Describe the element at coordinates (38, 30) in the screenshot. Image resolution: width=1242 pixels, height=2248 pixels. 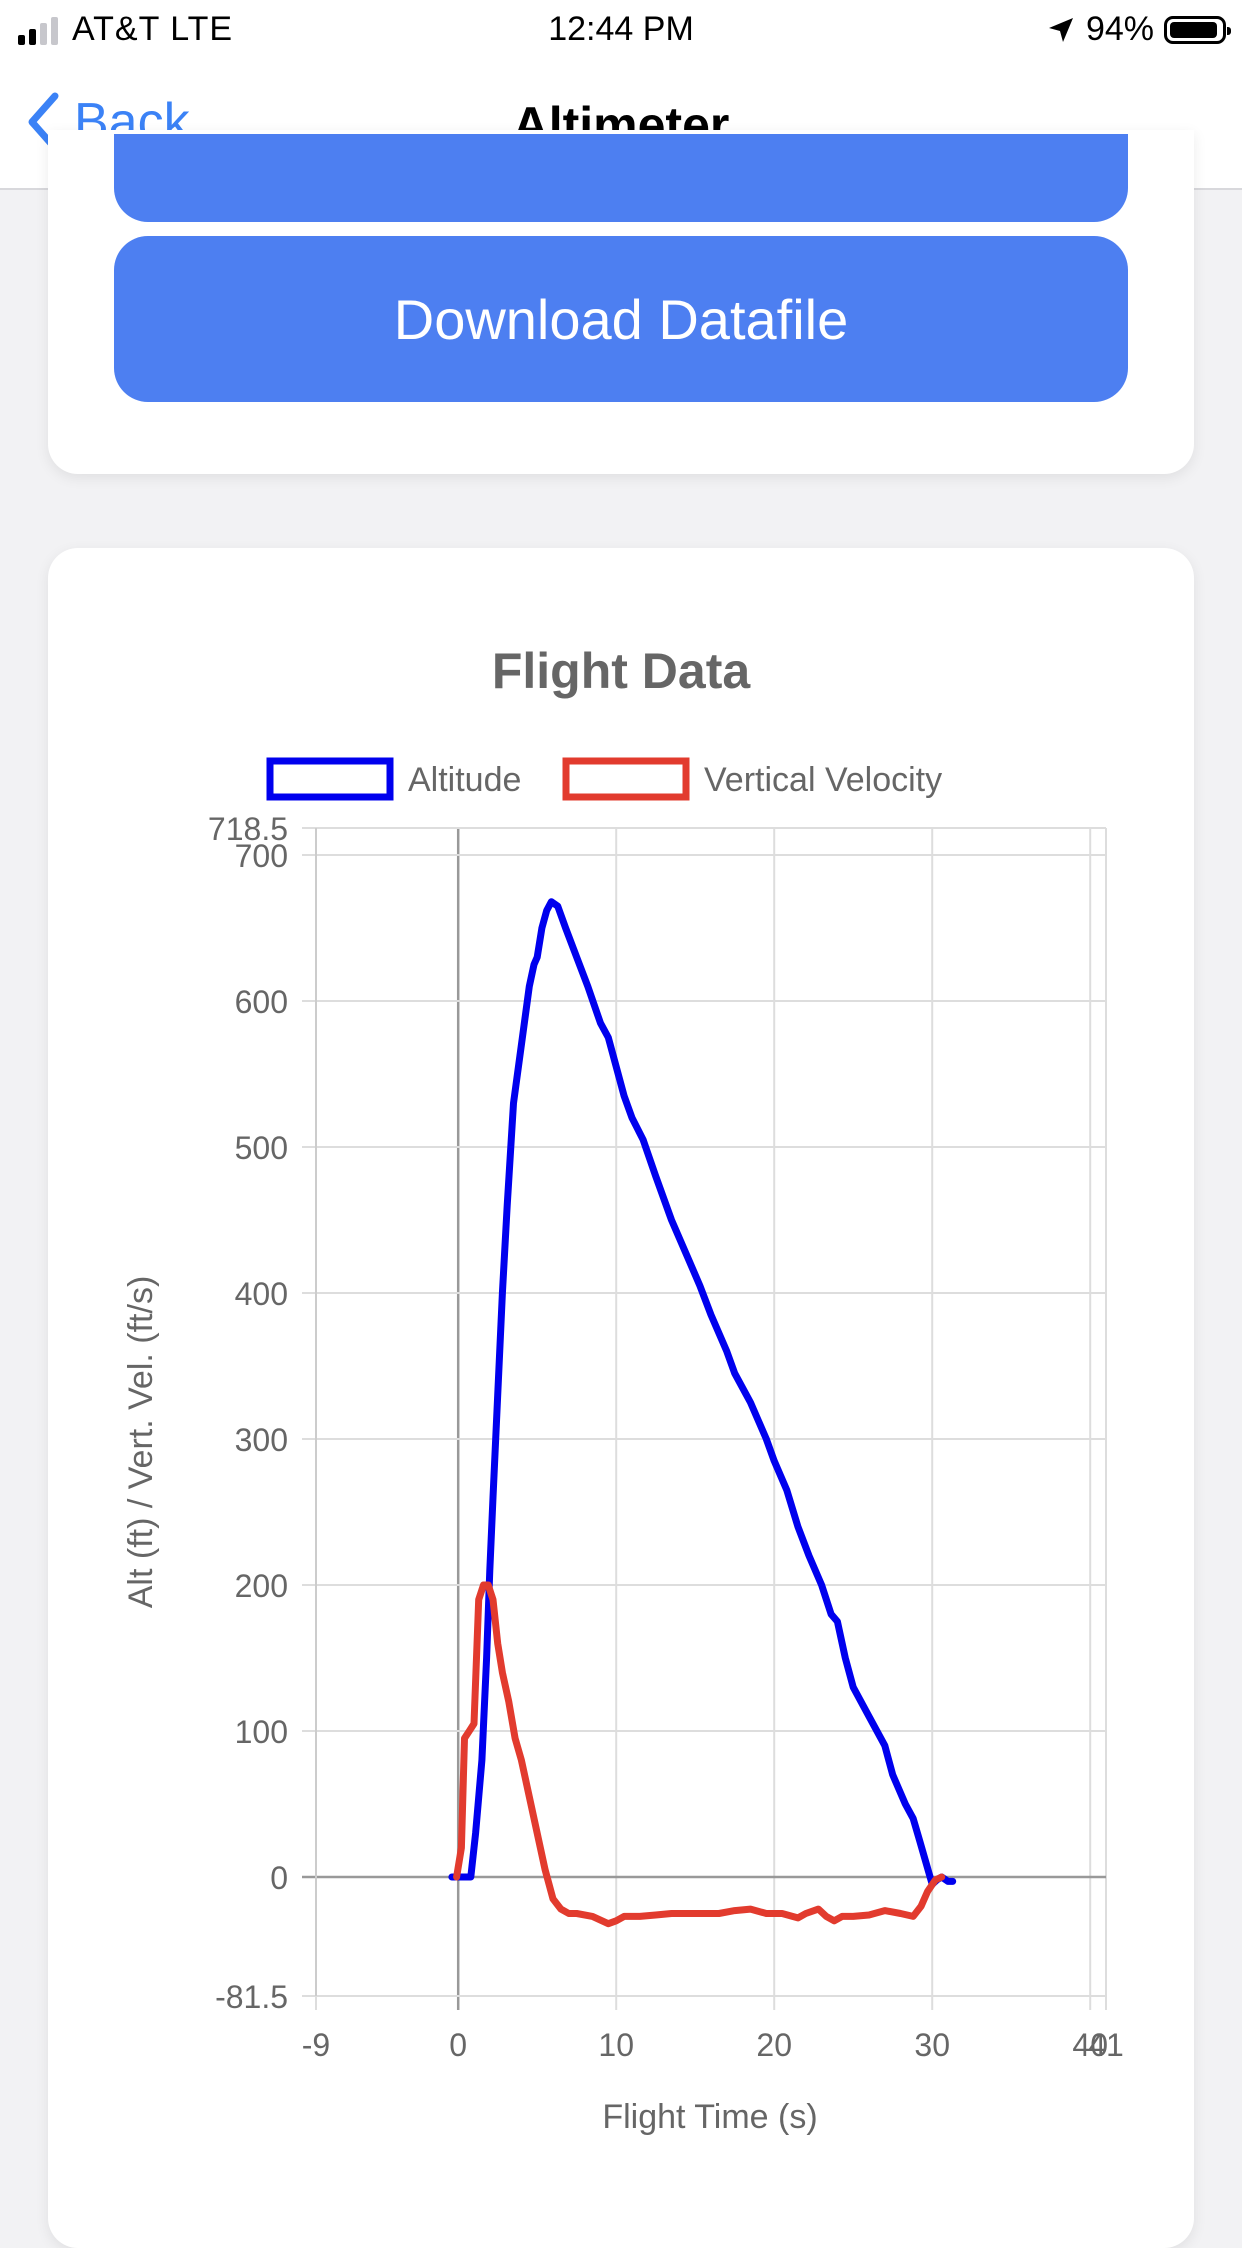
I see `cellular-signal-icon` at that location.